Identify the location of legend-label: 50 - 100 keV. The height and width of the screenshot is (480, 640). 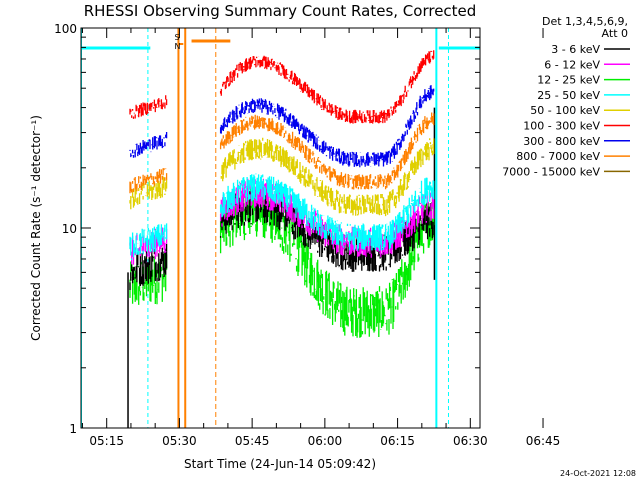
(565, 110).